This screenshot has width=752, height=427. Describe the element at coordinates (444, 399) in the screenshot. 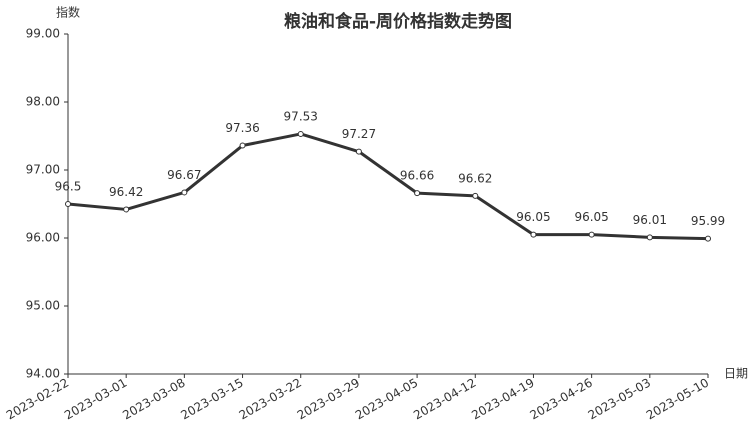

I see `x-tick-label: 2023-04-12` at that location.